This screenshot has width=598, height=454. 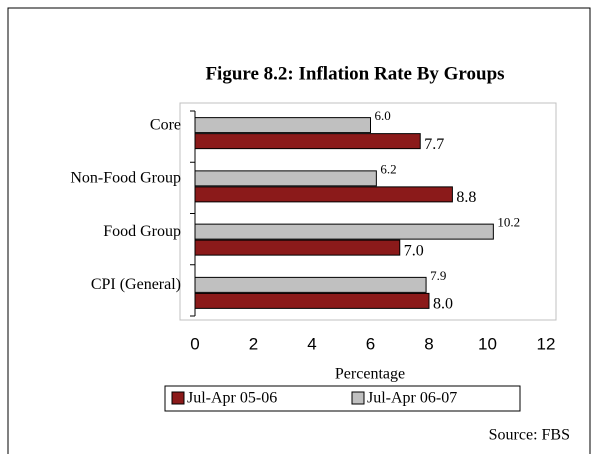 What do you see at coordinates (487, 343) in the screenshot?
I see `x-tick-label: 10` at bounding box center [487, 343].